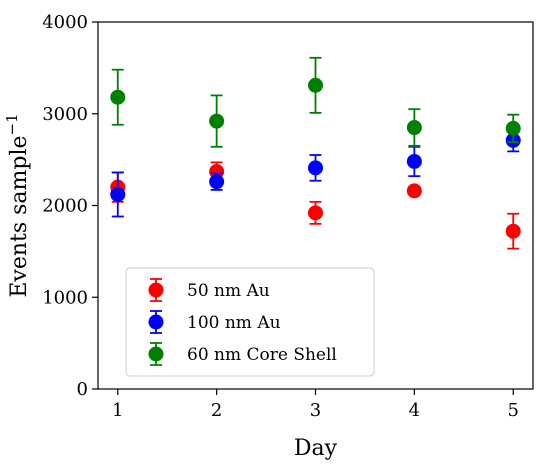  I want to click on legend-item: 100 nm Au, so click(214, 322).